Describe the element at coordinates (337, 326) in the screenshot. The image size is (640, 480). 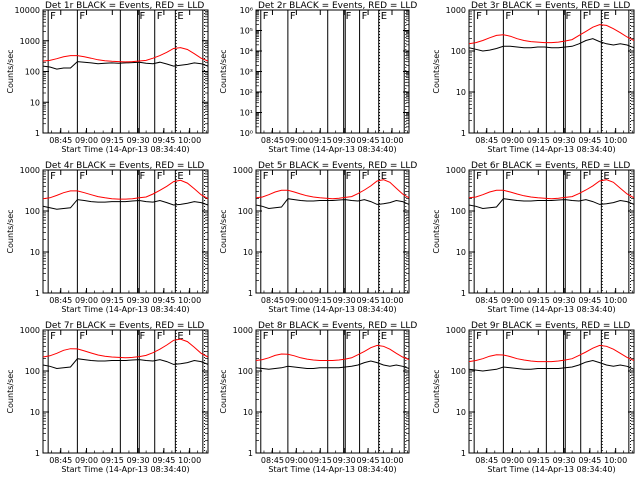
I see `panel-title: Det 8r BLACK = Events, RED = LLD` at that location.